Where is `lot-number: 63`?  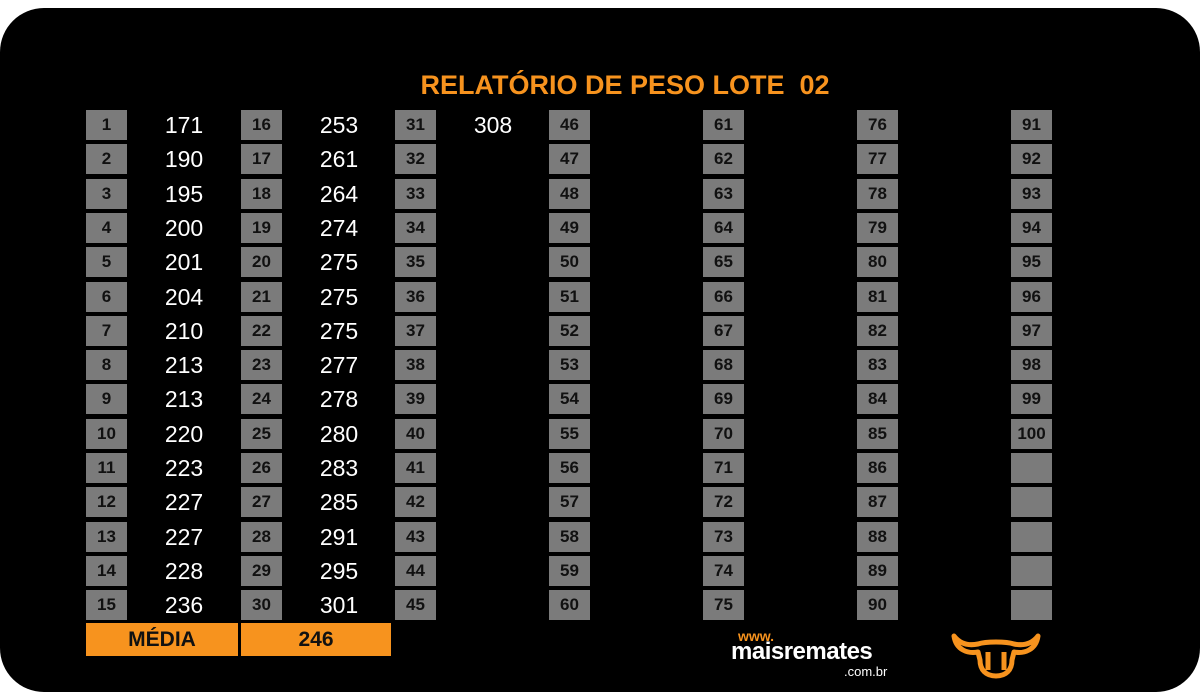 lot-number: 63 is located at coordinates (723, 193).